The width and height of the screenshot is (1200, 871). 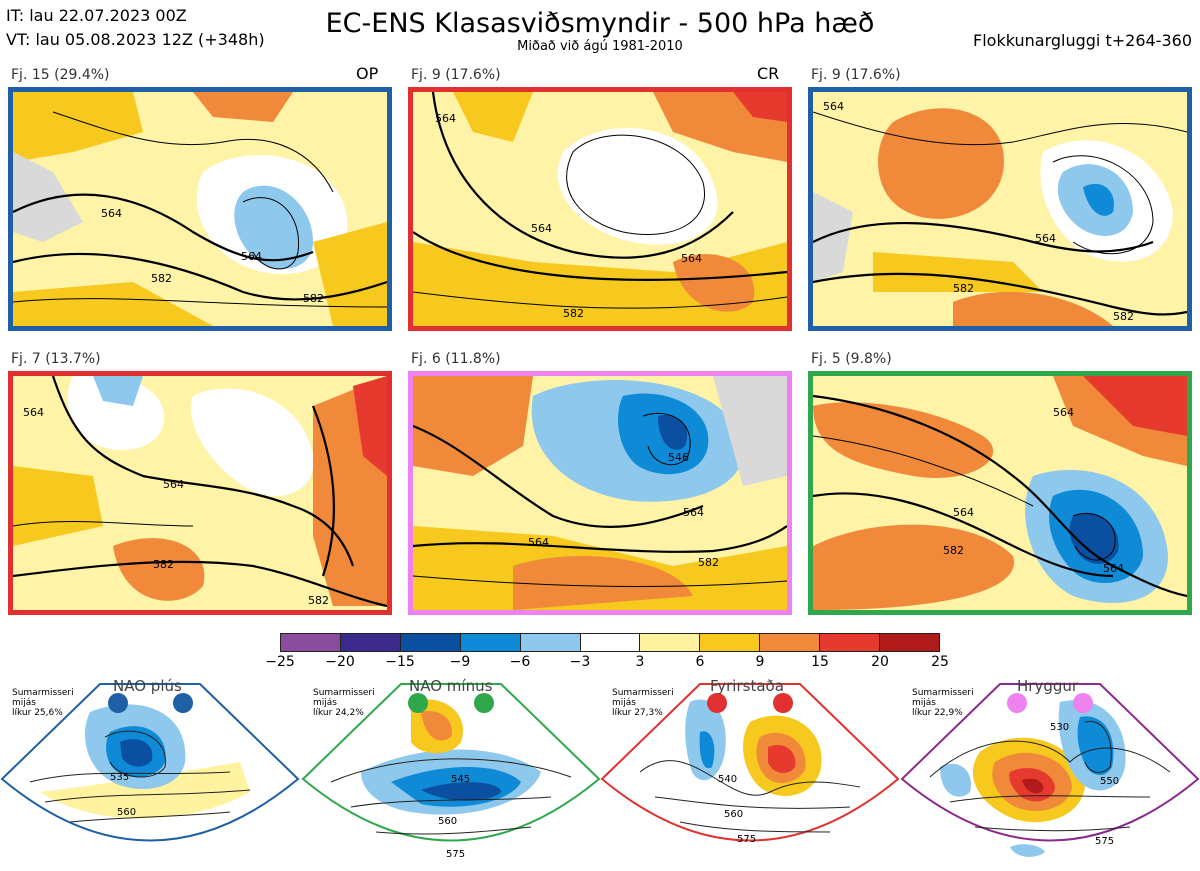 I want to click on colorbar-tick: 3, so click(x=640, y=662).